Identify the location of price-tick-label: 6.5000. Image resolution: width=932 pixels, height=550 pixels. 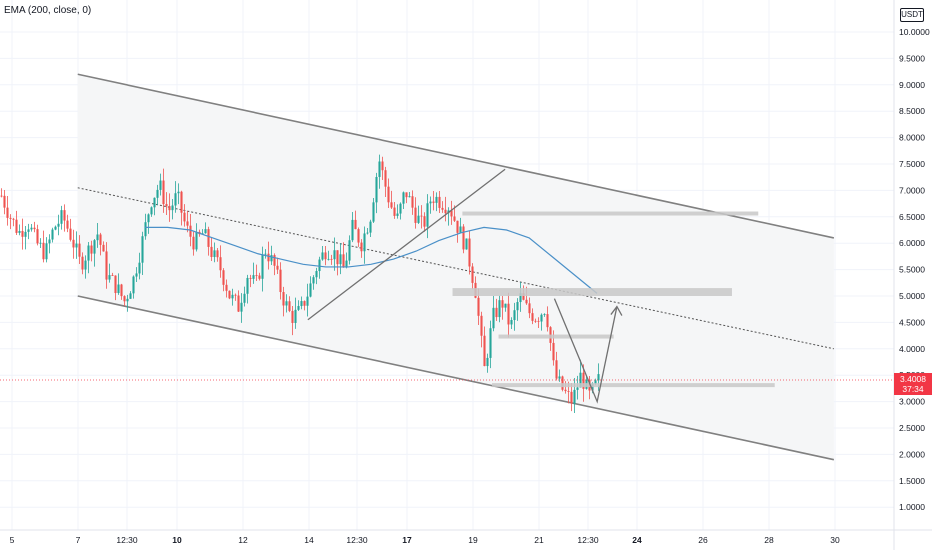
(912, 217).